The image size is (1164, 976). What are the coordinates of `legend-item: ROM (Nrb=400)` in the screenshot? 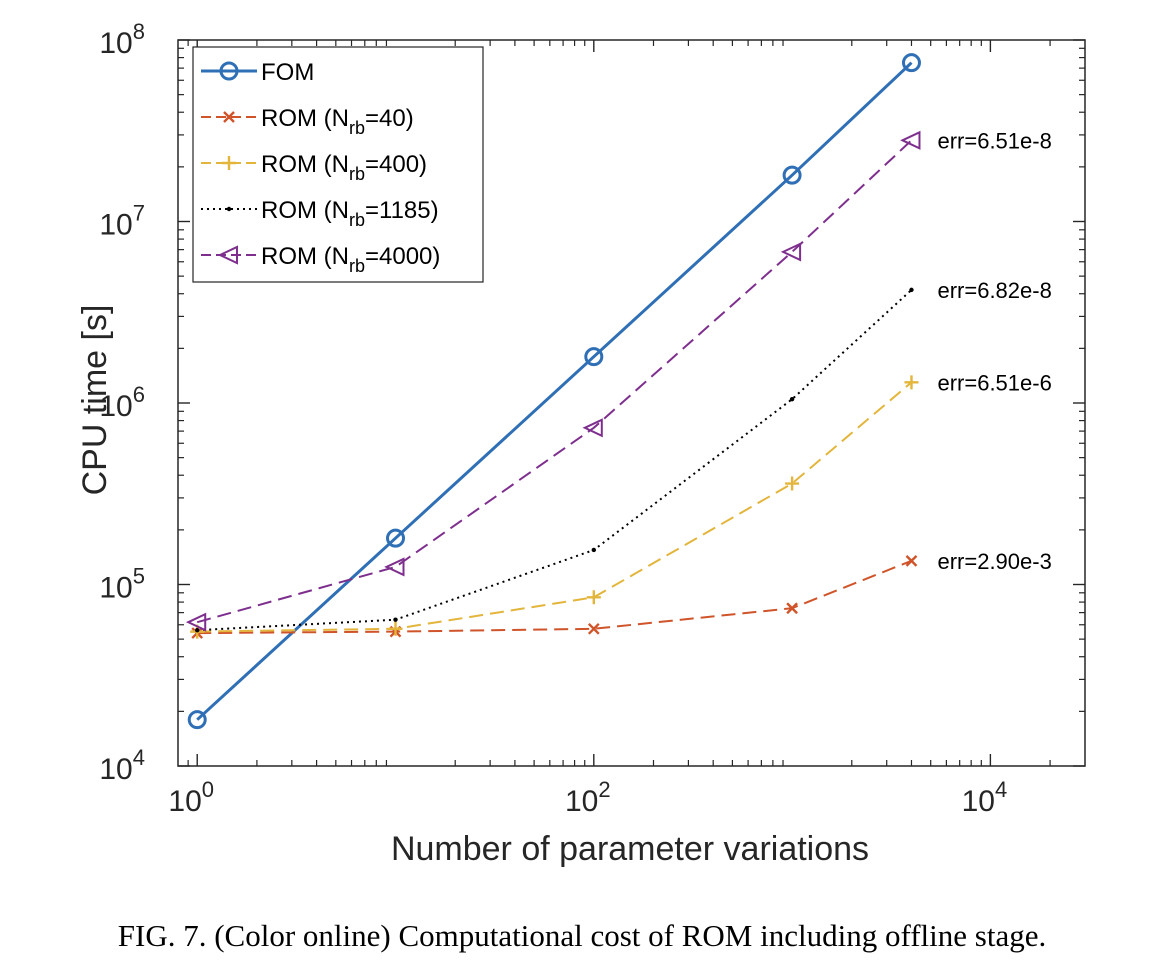 It's located at (314, 167).